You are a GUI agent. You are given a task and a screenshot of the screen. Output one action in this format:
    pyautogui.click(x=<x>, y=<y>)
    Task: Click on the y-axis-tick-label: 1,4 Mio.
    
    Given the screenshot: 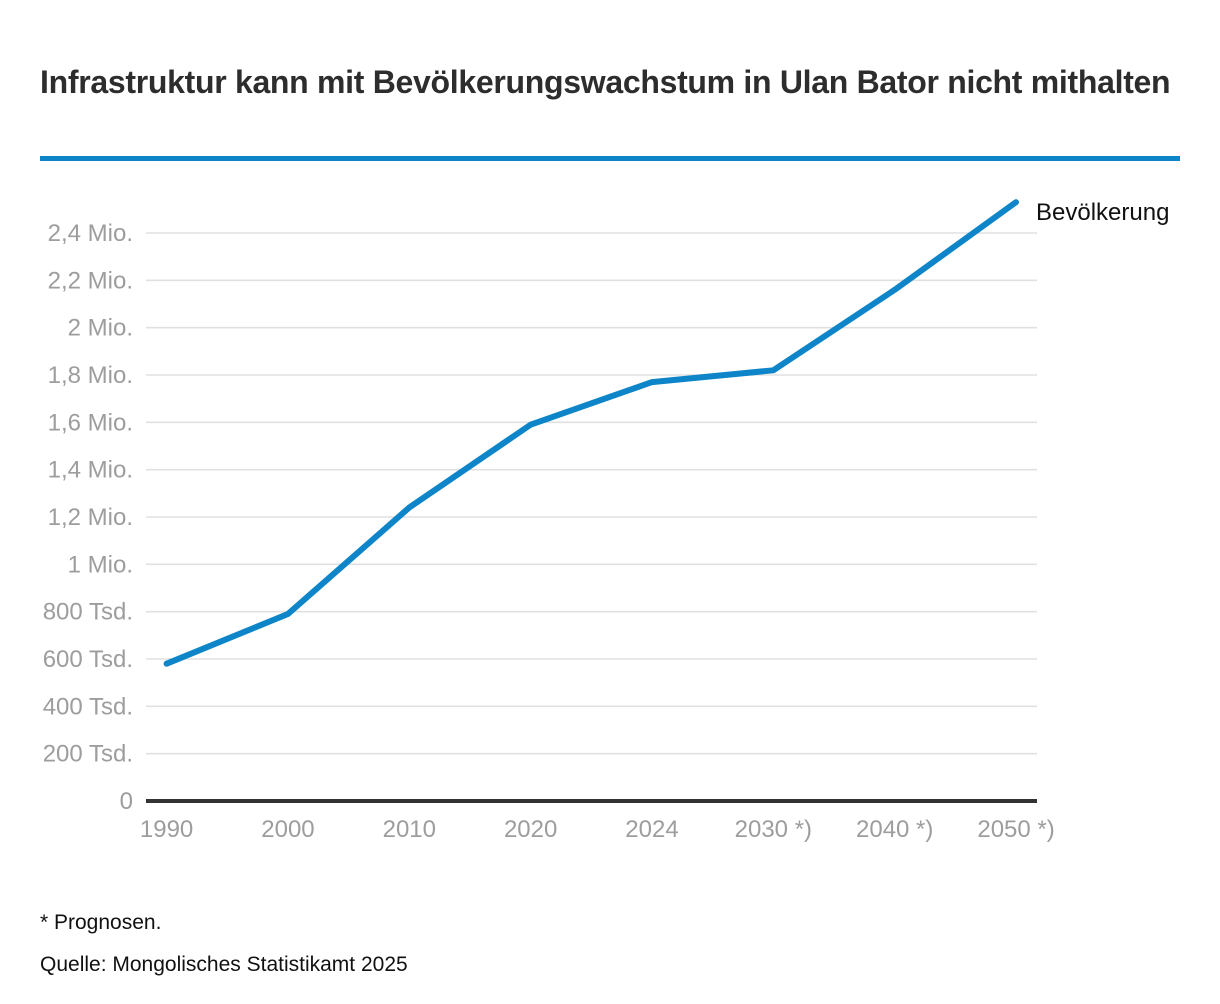 What is the action you would take?
    pyautogui.click(x=90, y=470)
    